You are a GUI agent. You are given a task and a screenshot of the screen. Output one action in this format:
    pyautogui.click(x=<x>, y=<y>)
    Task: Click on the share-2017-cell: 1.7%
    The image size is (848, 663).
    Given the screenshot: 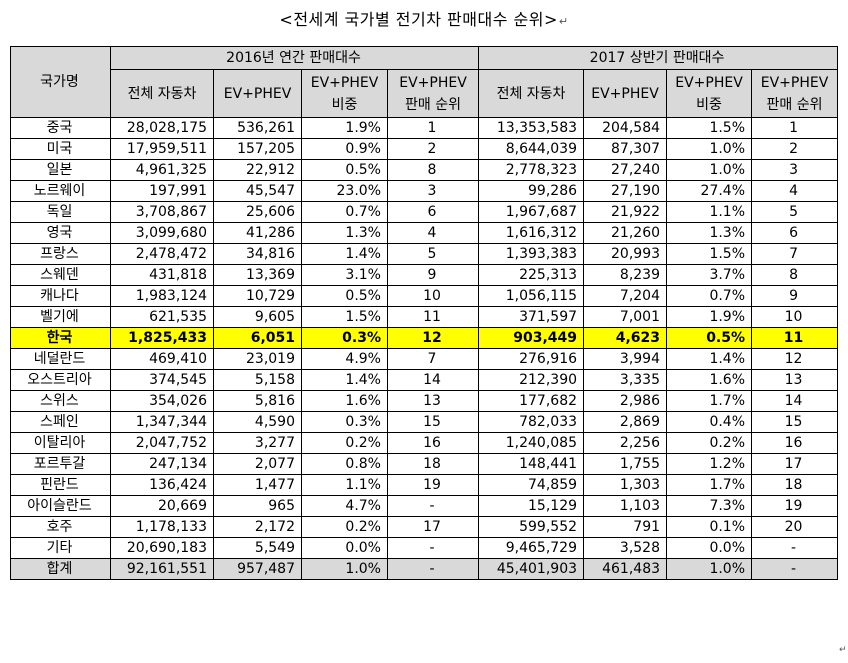 What is the action you would take?
    pyautogui.click(x=709, y=401)
    